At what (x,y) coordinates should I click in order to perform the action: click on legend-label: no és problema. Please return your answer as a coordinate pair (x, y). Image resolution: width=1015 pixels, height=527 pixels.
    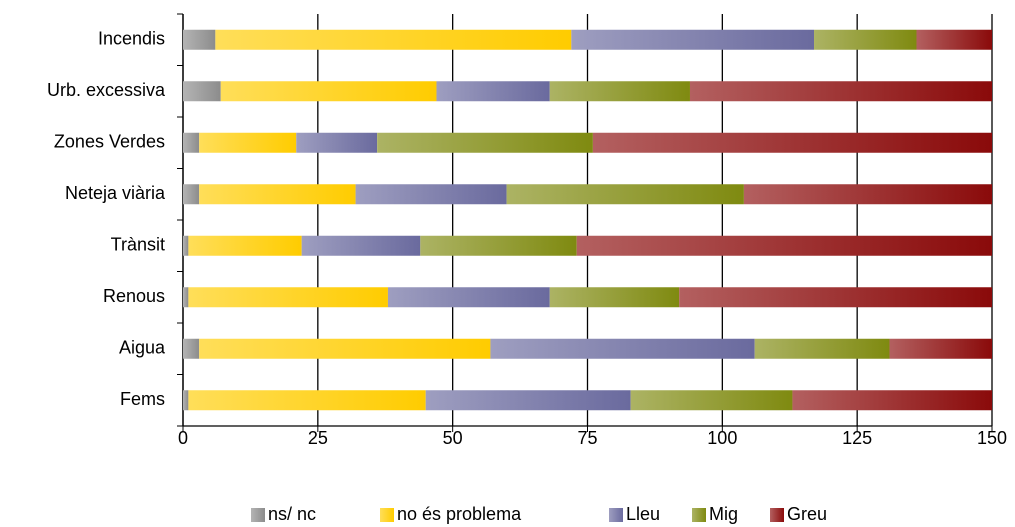
    Looking at the image, I should click on (459, 514).